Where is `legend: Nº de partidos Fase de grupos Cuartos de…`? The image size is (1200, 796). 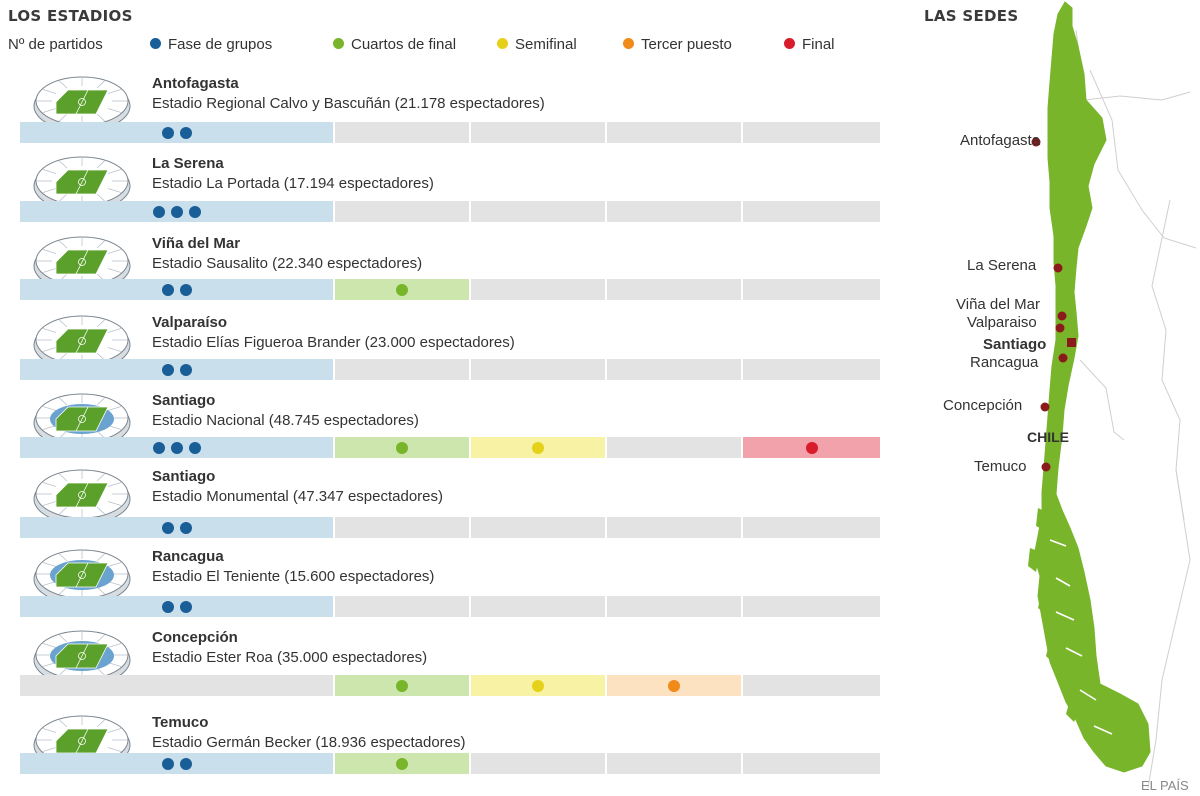
legend: Nº de partidos Fase de grupos Cuartos de… is located at coordinates (448, 46).